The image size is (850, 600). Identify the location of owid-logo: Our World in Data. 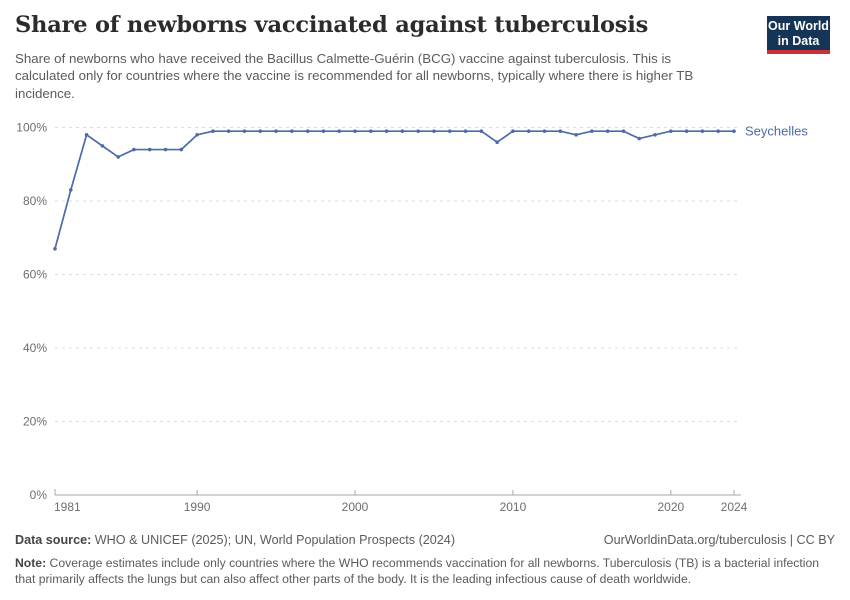
(798, 35).